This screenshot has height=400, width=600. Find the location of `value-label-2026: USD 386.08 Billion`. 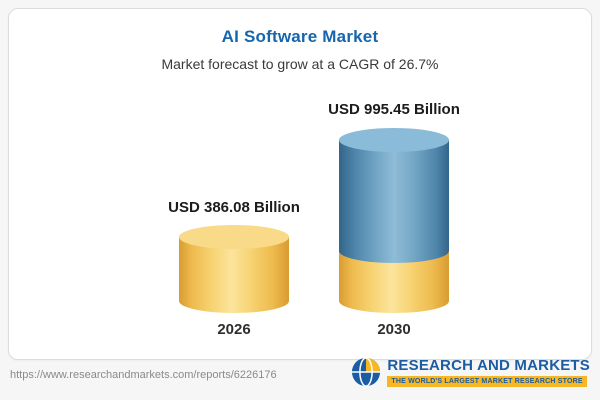

value-label-2026: USD 386.08 Billion is located at coordinates (234, 207).